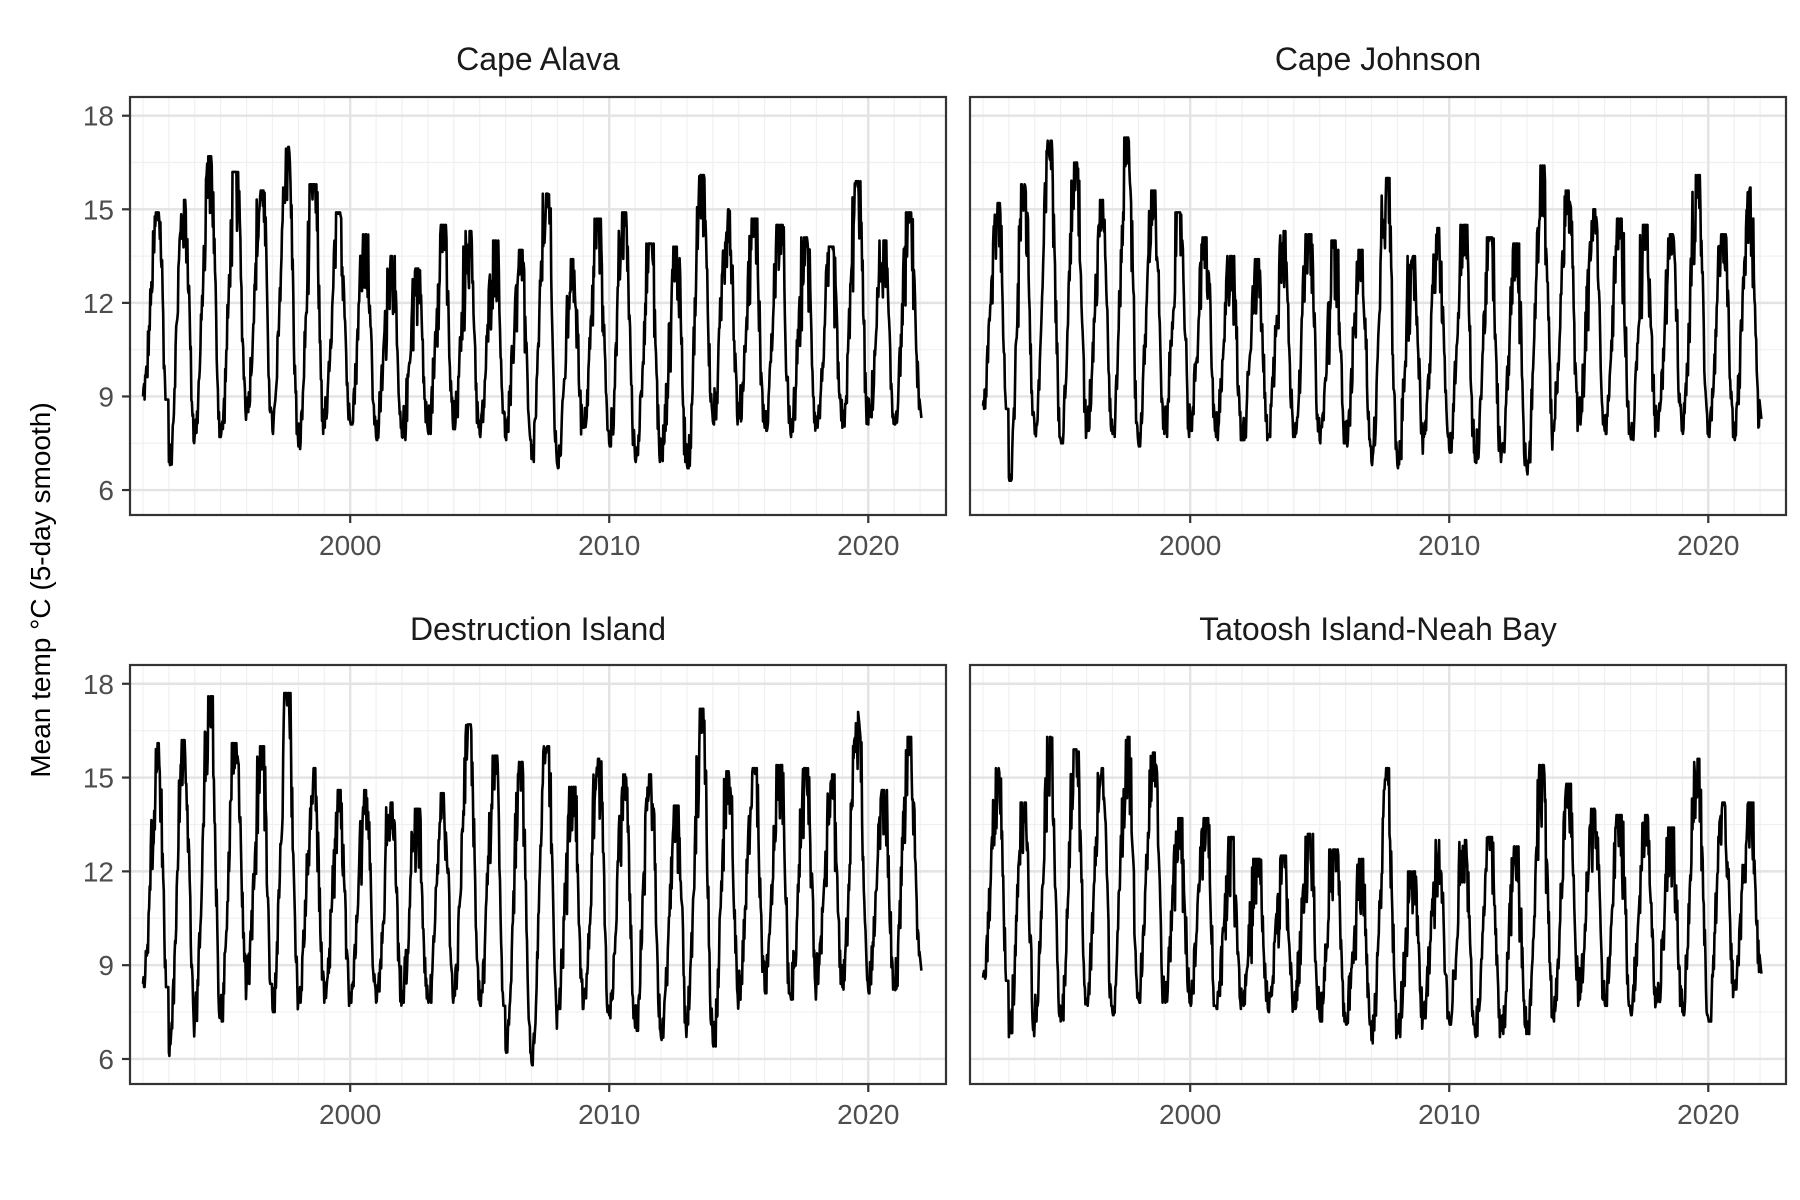  What do you see at coordinates (40, 589) in the screenshot?
I see `y-axis-label: Mean temp °C (5-day smooth)` at bounding box center [40, 589].